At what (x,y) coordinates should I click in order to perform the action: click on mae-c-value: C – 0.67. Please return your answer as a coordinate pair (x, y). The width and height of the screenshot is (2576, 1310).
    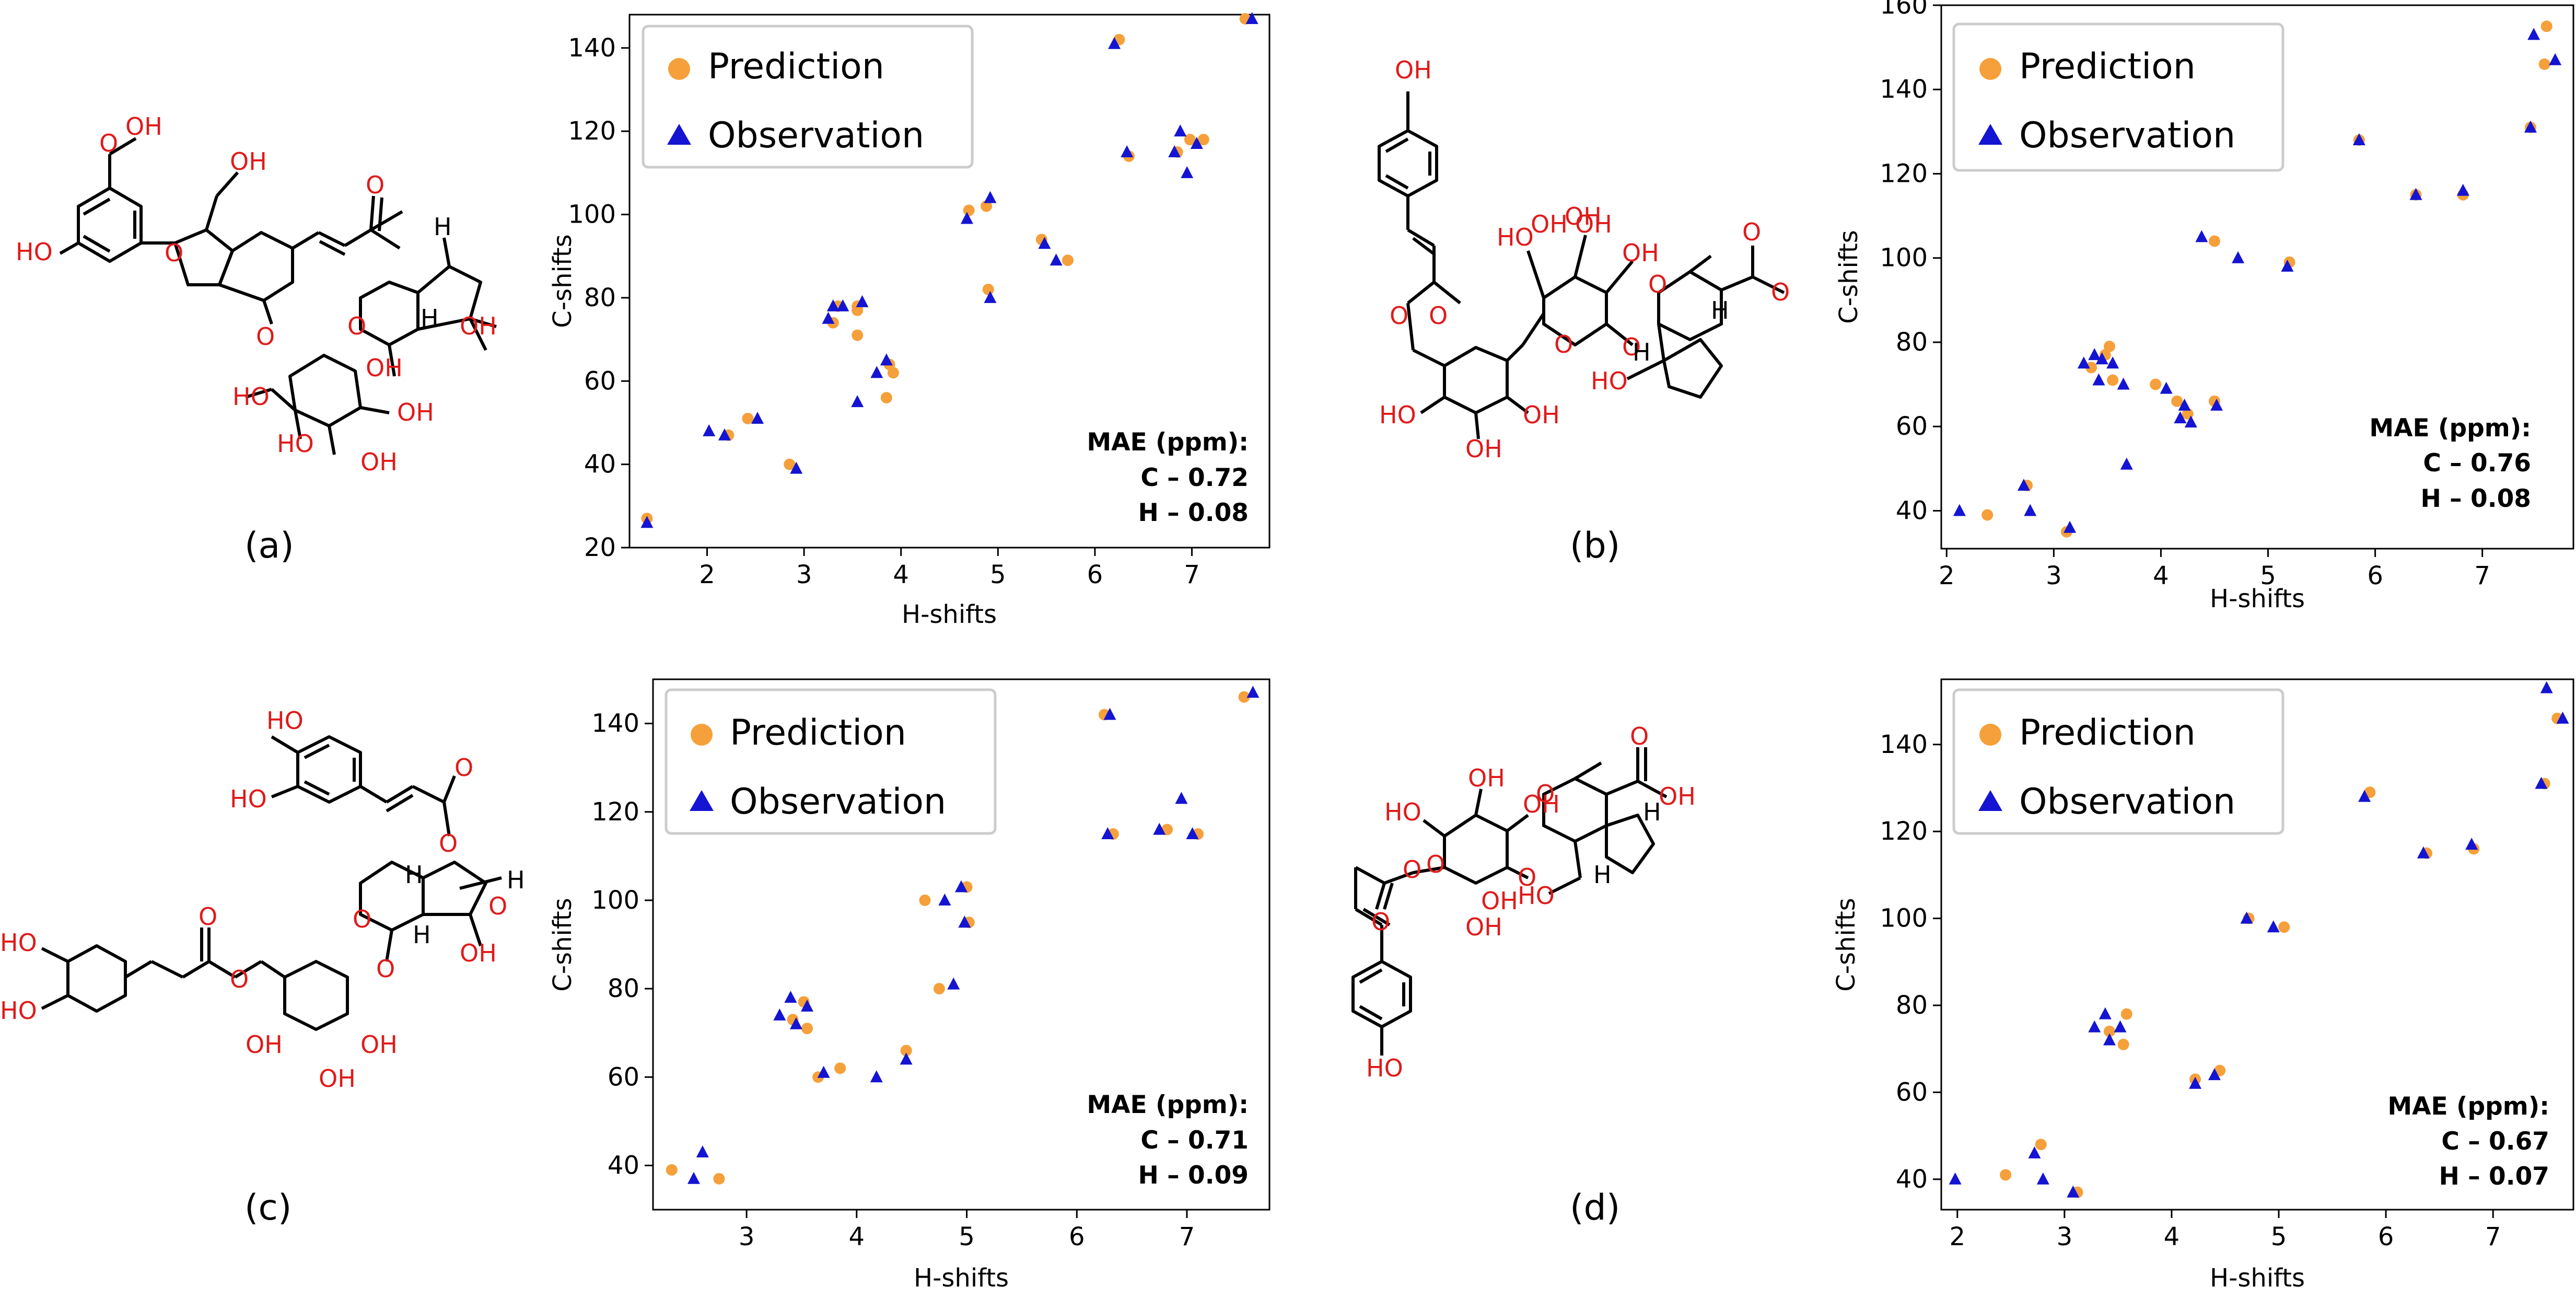
    Looking at the image, I should click on (2495, 1141).